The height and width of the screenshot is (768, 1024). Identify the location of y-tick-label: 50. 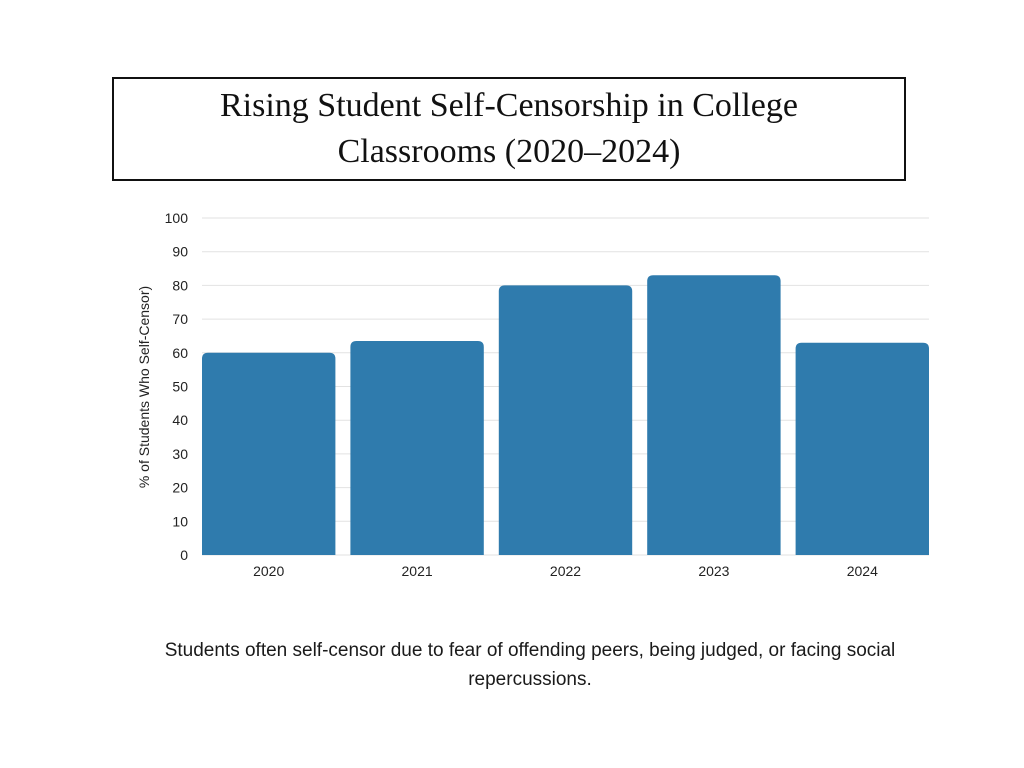
(180, 387).